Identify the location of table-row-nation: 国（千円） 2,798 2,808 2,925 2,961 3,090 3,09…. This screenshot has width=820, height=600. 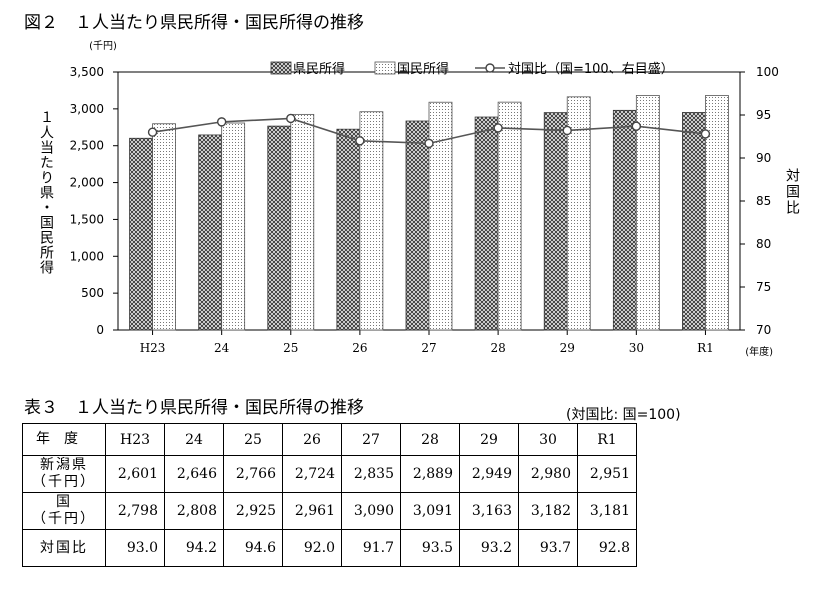
(329, 511).